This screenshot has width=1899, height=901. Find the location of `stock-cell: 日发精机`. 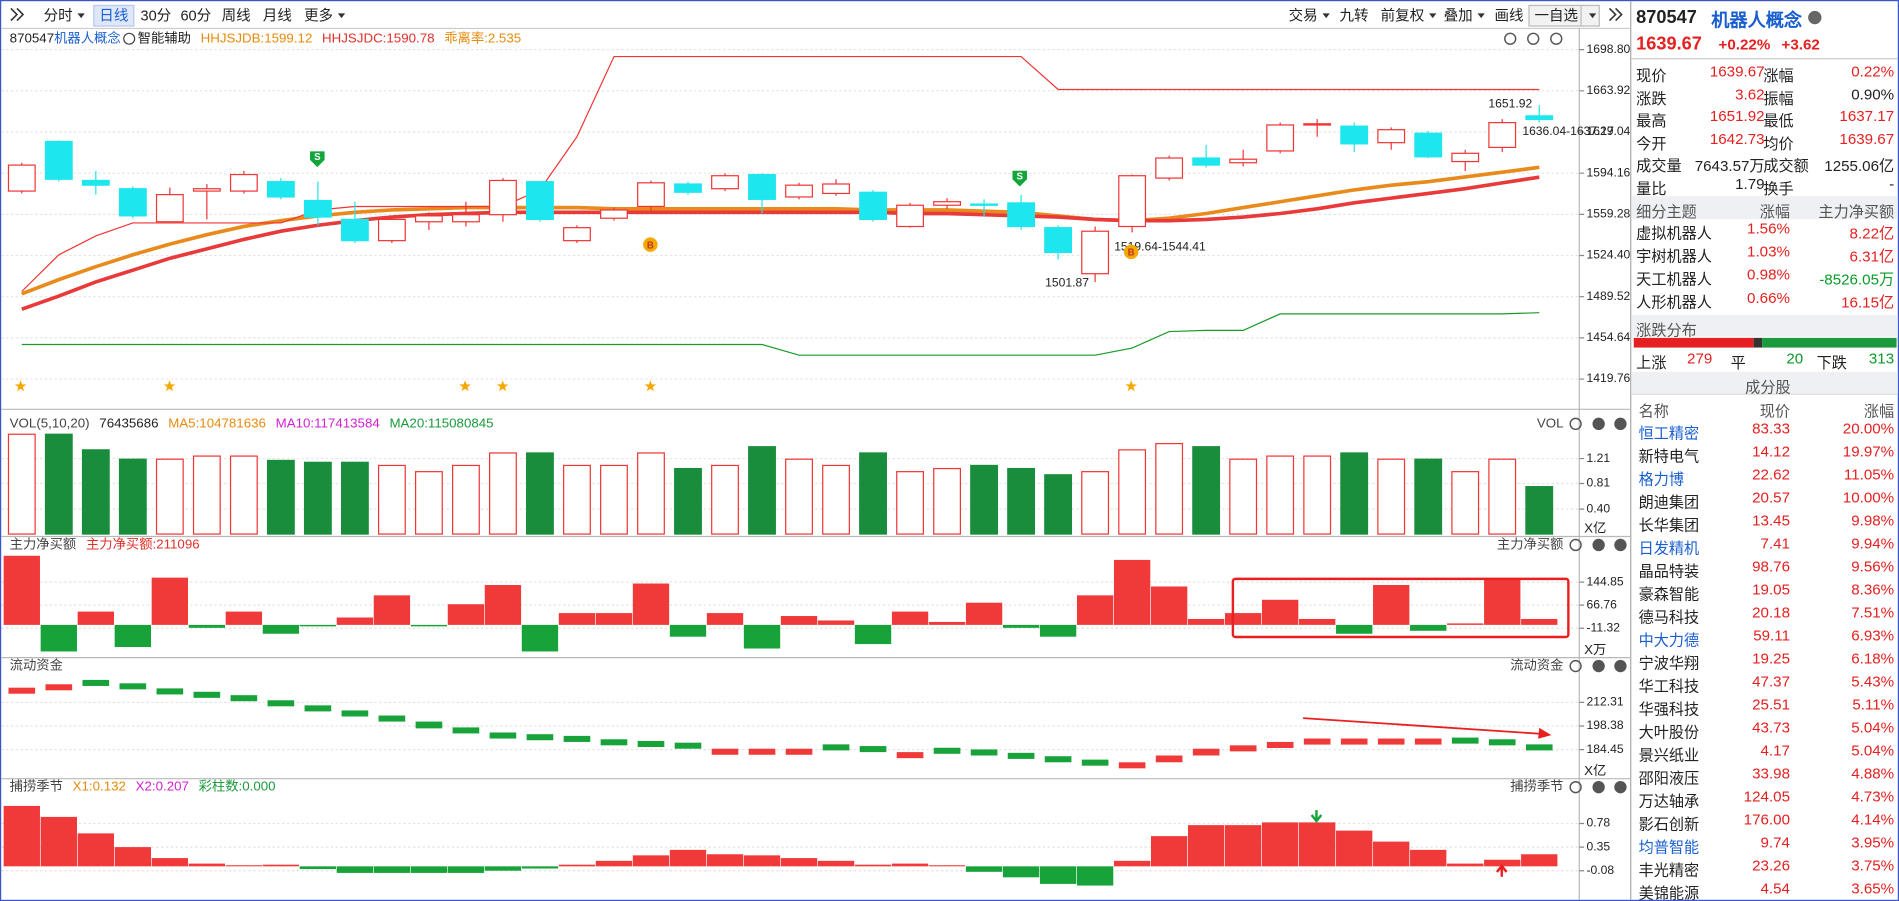

stock-cell: 日发精机 is located at coordinates (1669, 549).